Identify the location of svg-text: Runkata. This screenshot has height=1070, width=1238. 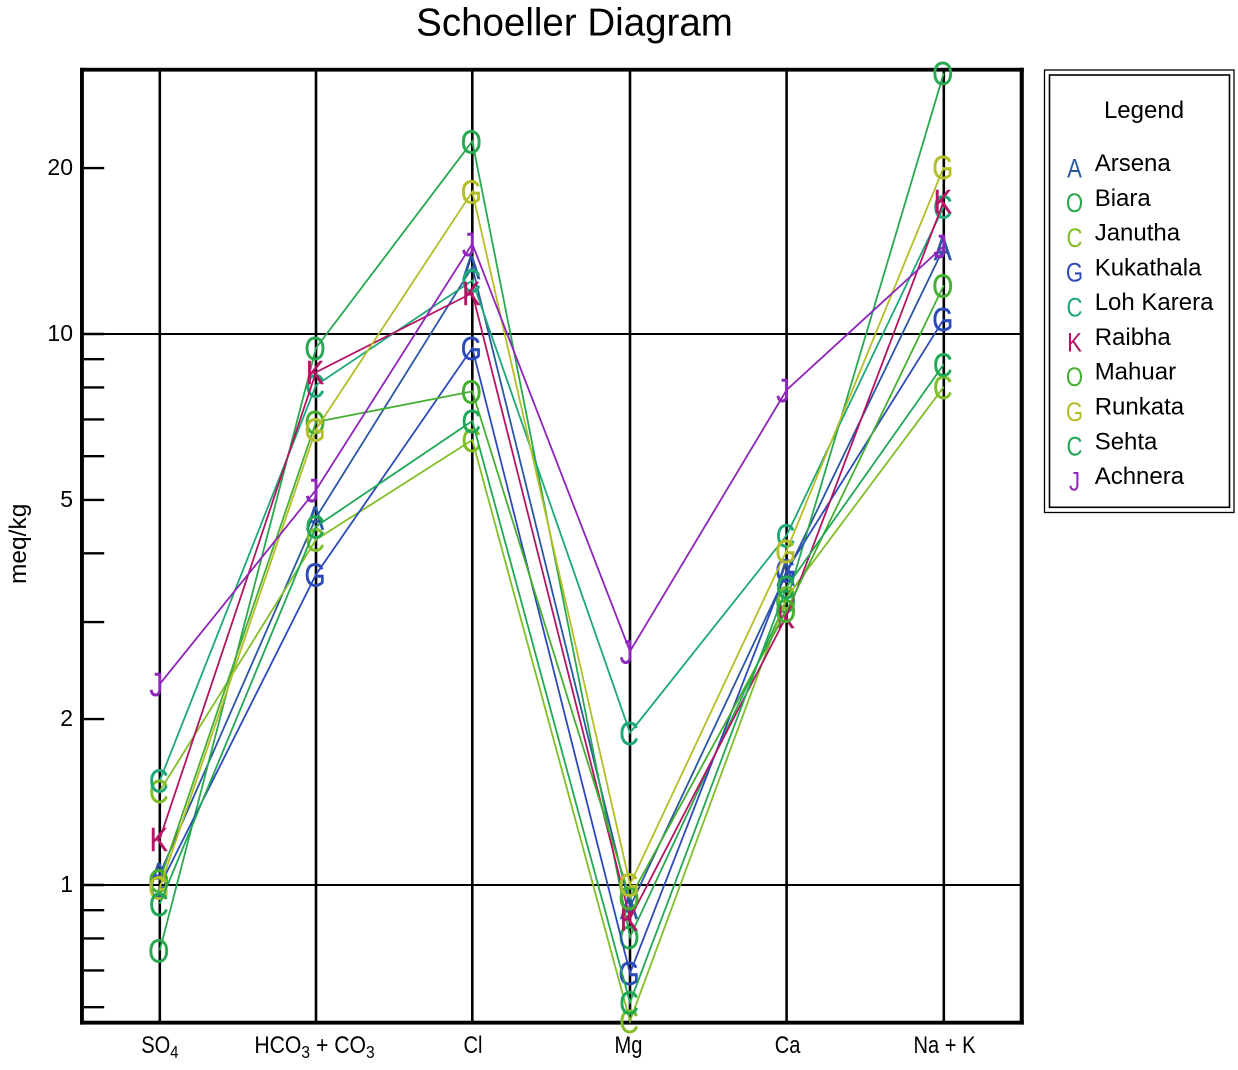
(1140, 407).